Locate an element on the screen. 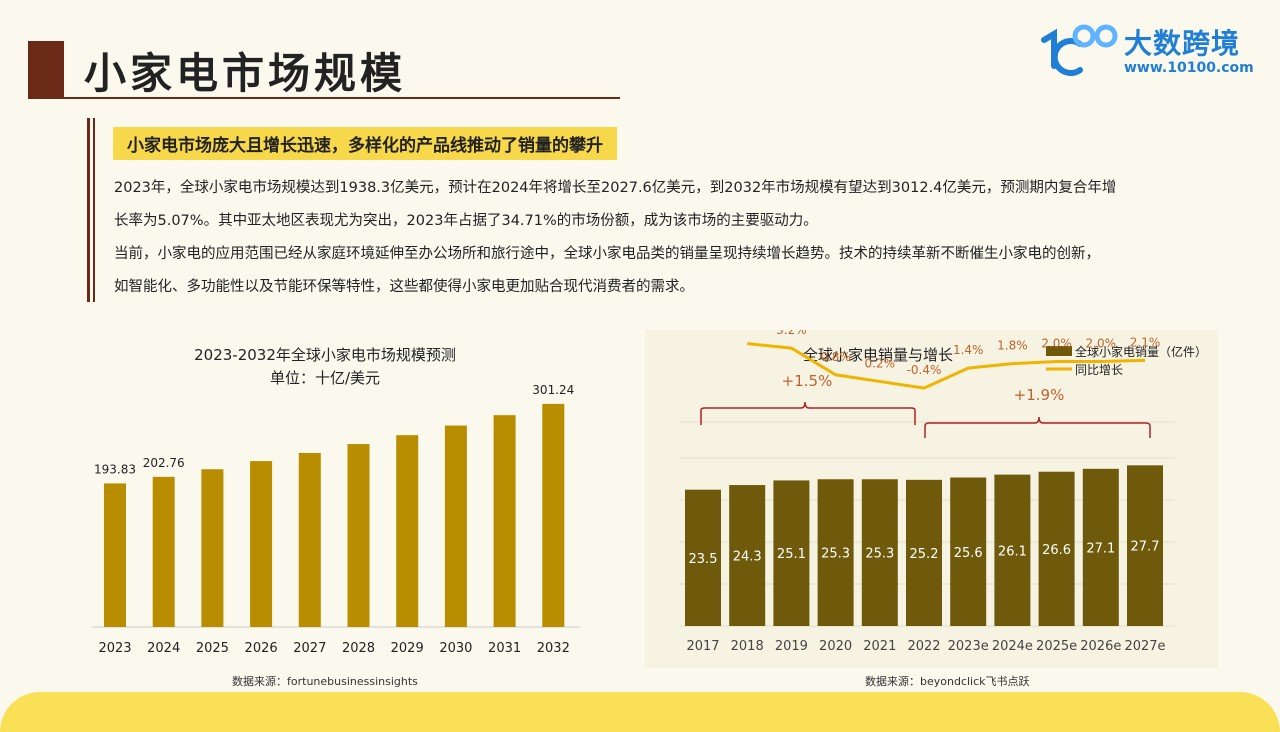 This screenshot has width=1280, height=732. title-underline is located at coordinates (324, 98).